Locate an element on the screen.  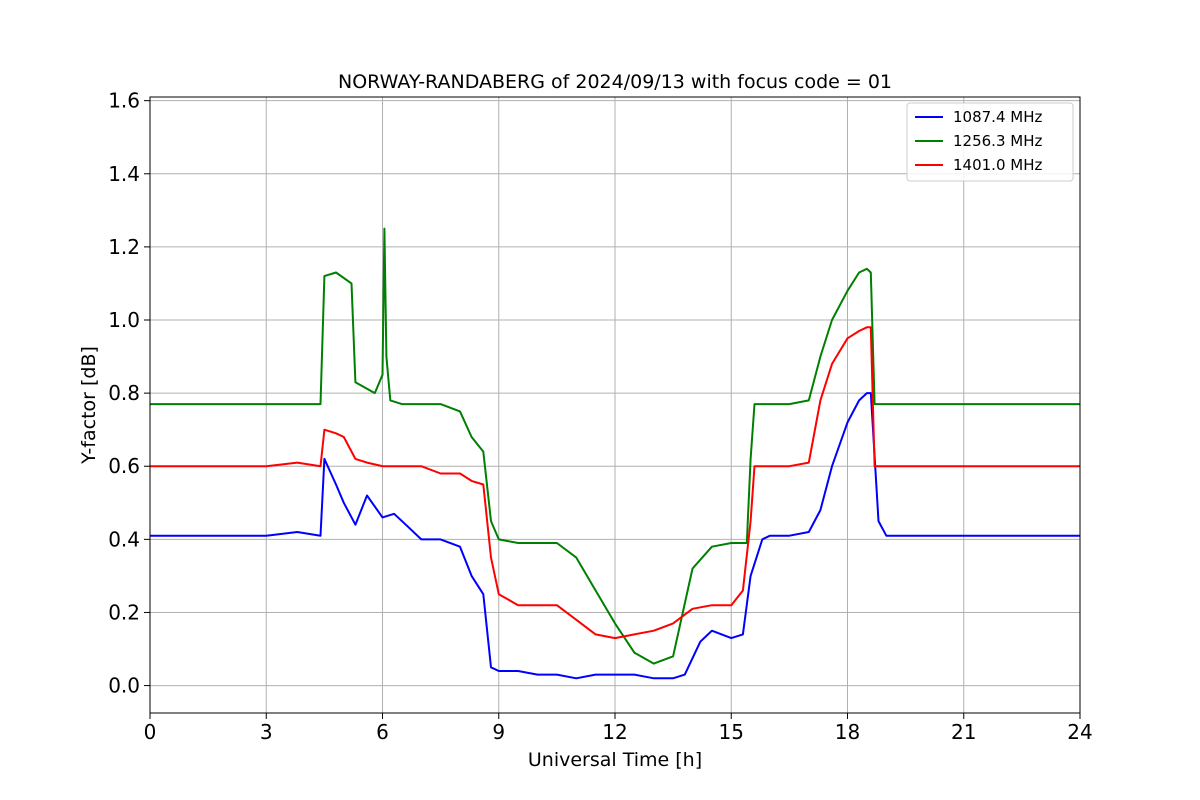
y-tick-label: 1.6 is located at coordinates (124, 101).